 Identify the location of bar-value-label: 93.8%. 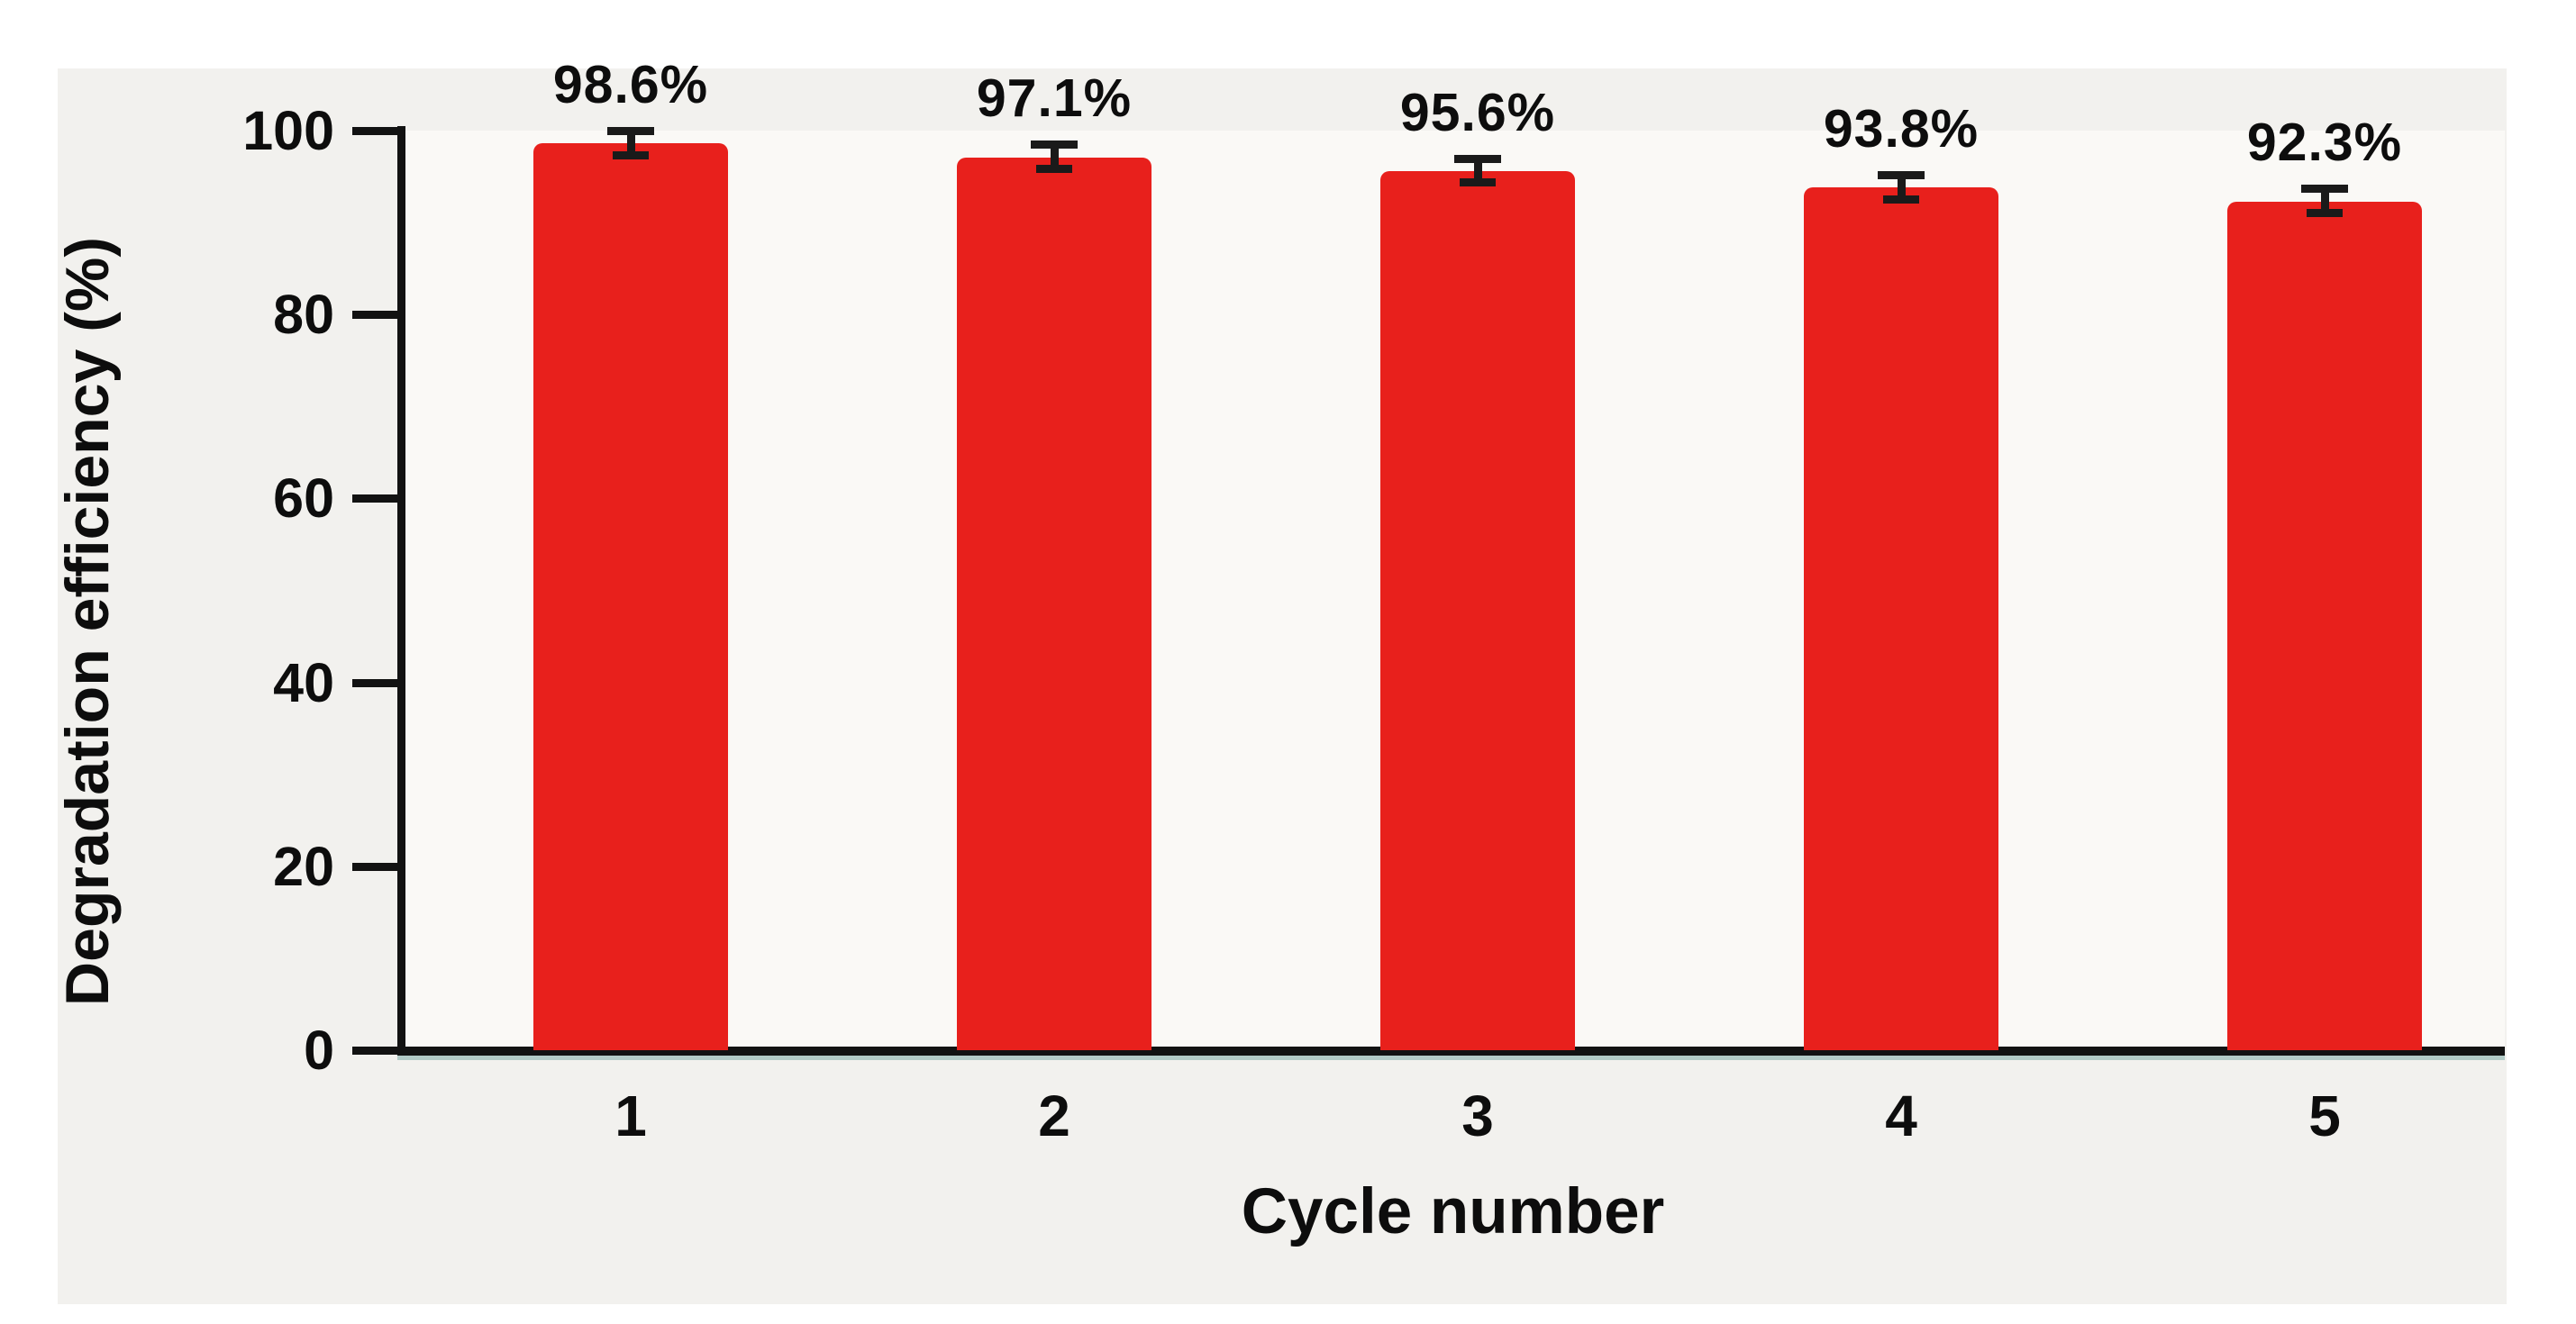
(1901, 129).